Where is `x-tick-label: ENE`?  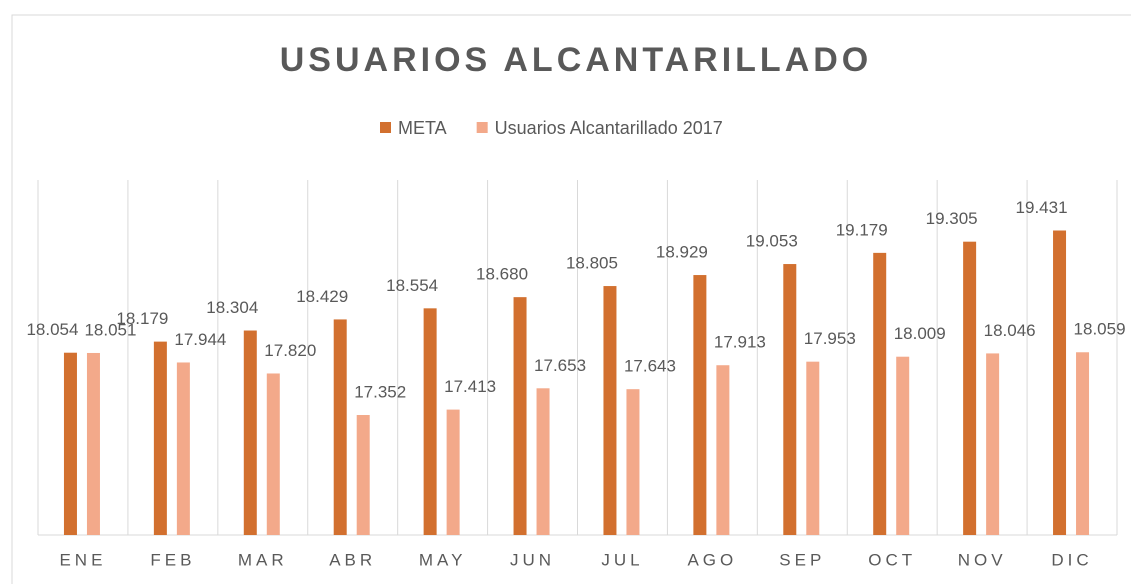 x-tick-label: ENE is located at coordinates (82, 559).